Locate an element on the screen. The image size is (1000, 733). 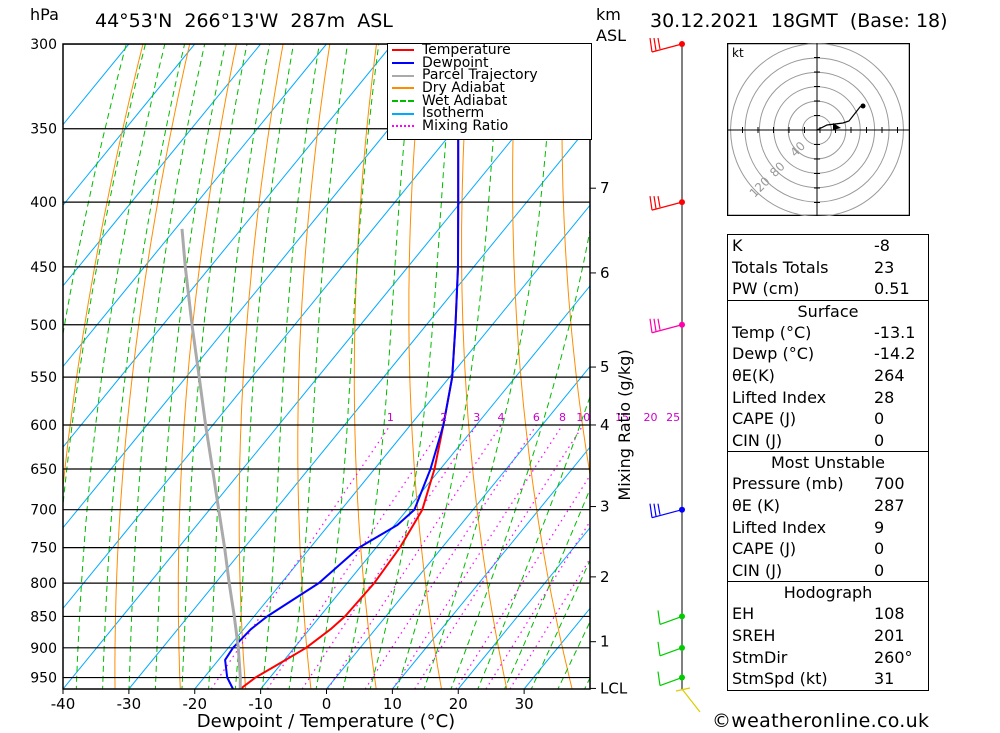
legend-label: Dewpoint is located at coordinates (455, 62).